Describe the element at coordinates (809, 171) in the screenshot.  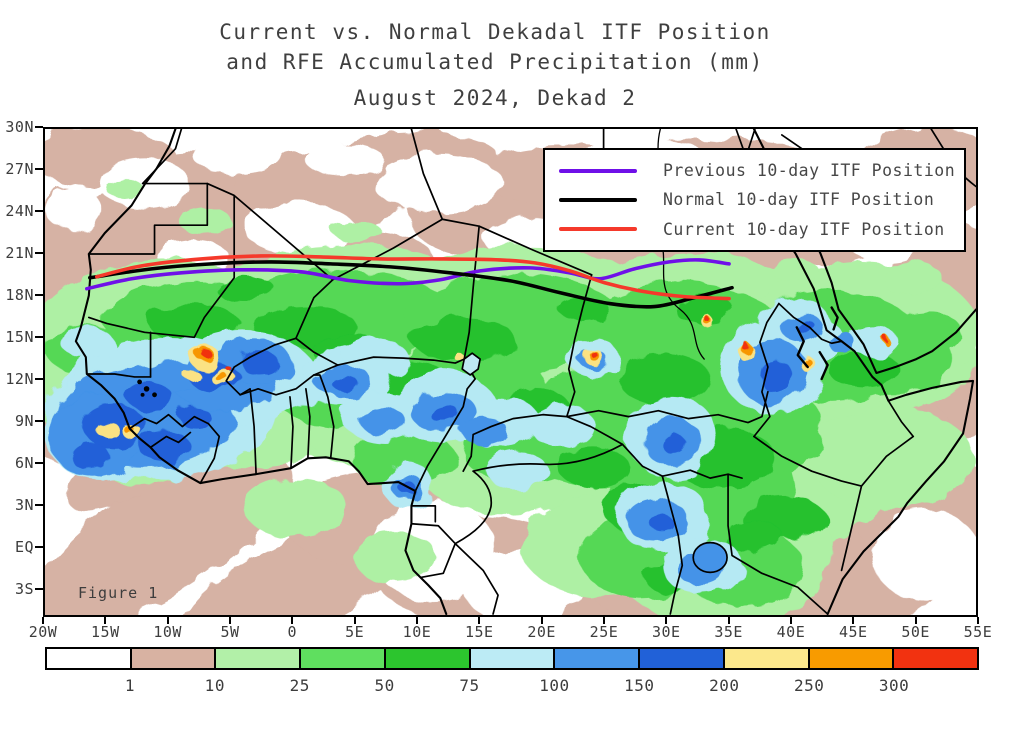
I see `legend-label: Previous 10-day ITF Position` at that location.